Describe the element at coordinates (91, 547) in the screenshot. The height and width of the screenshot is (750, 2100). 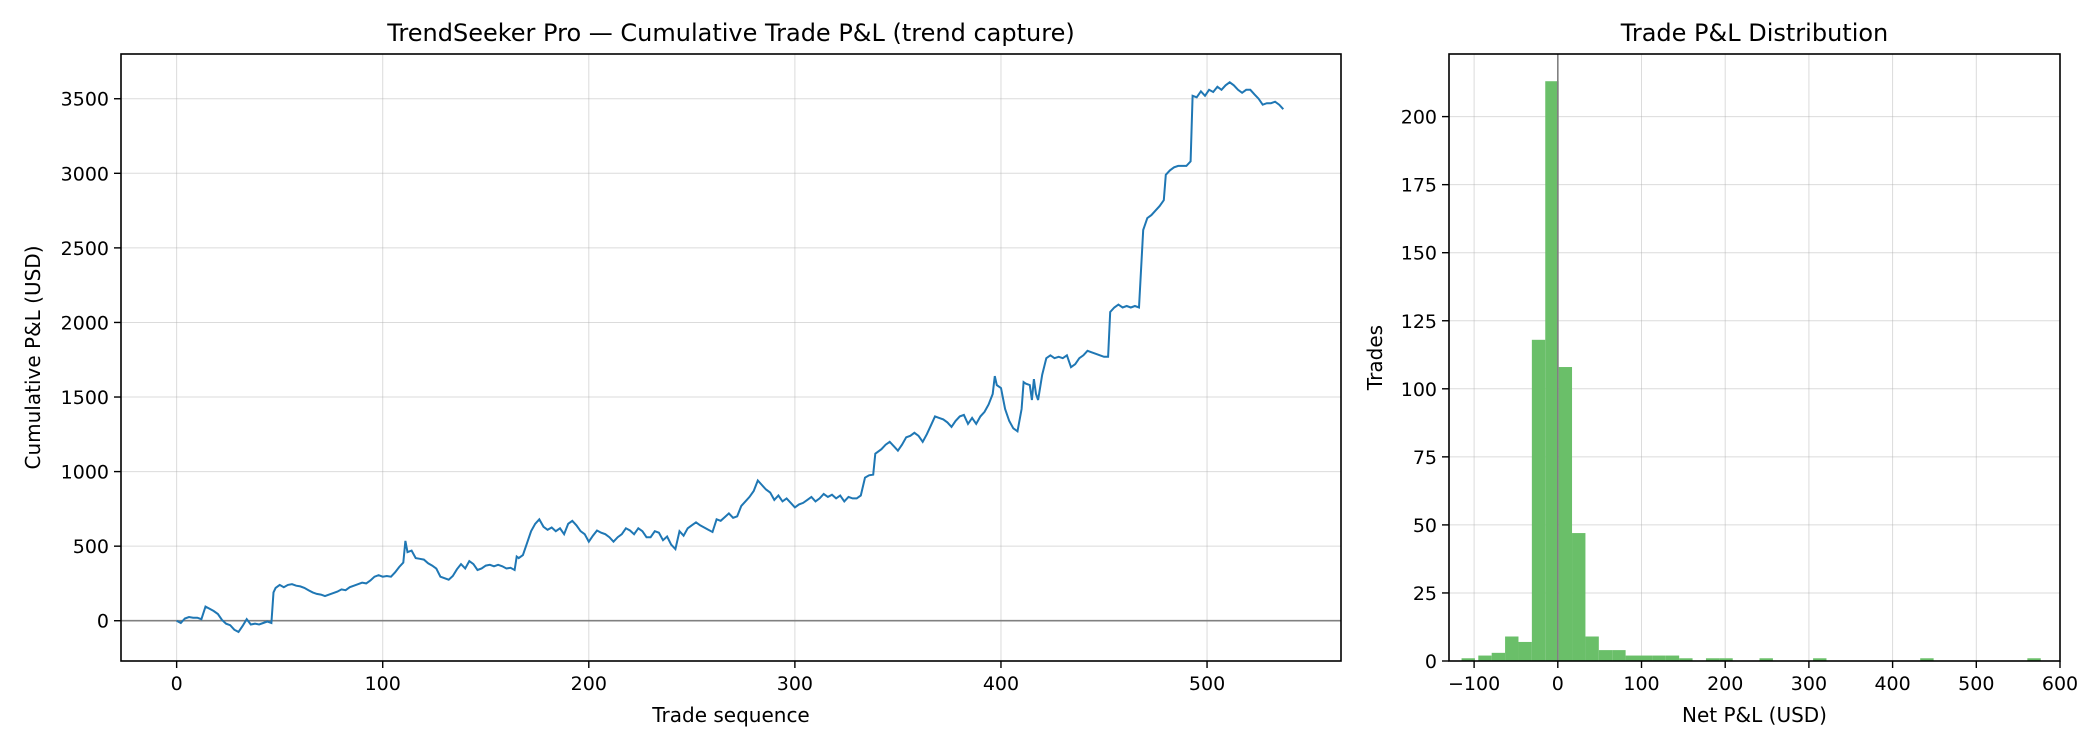
I see `cumulative-pnl-y-tick-label: 500` at that location.